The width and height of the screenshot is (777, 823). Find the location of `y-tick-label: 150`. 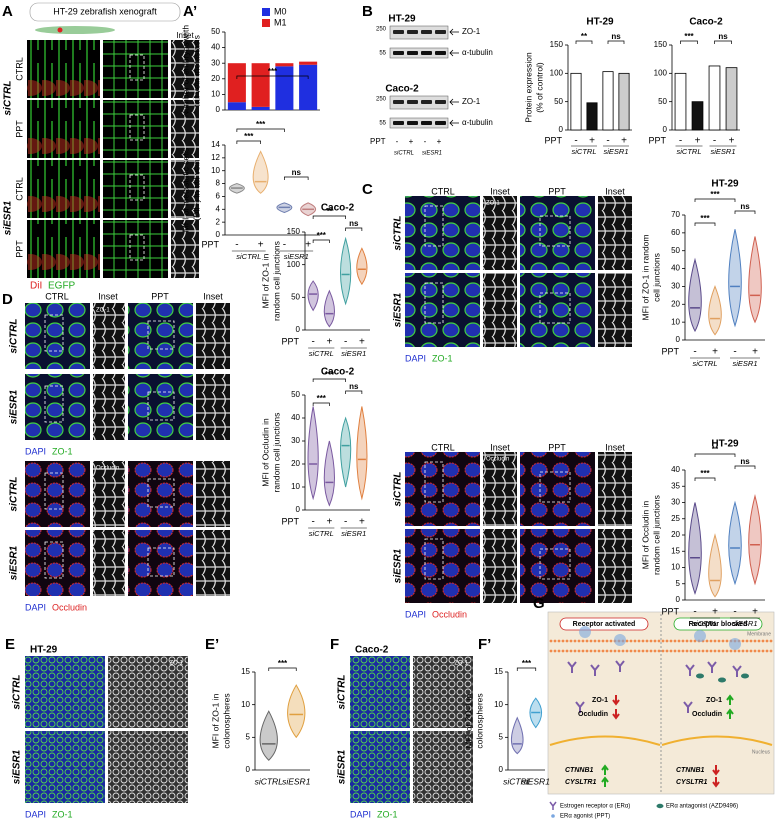

y-tick-label: 150 is located at coordinates (661, 44).